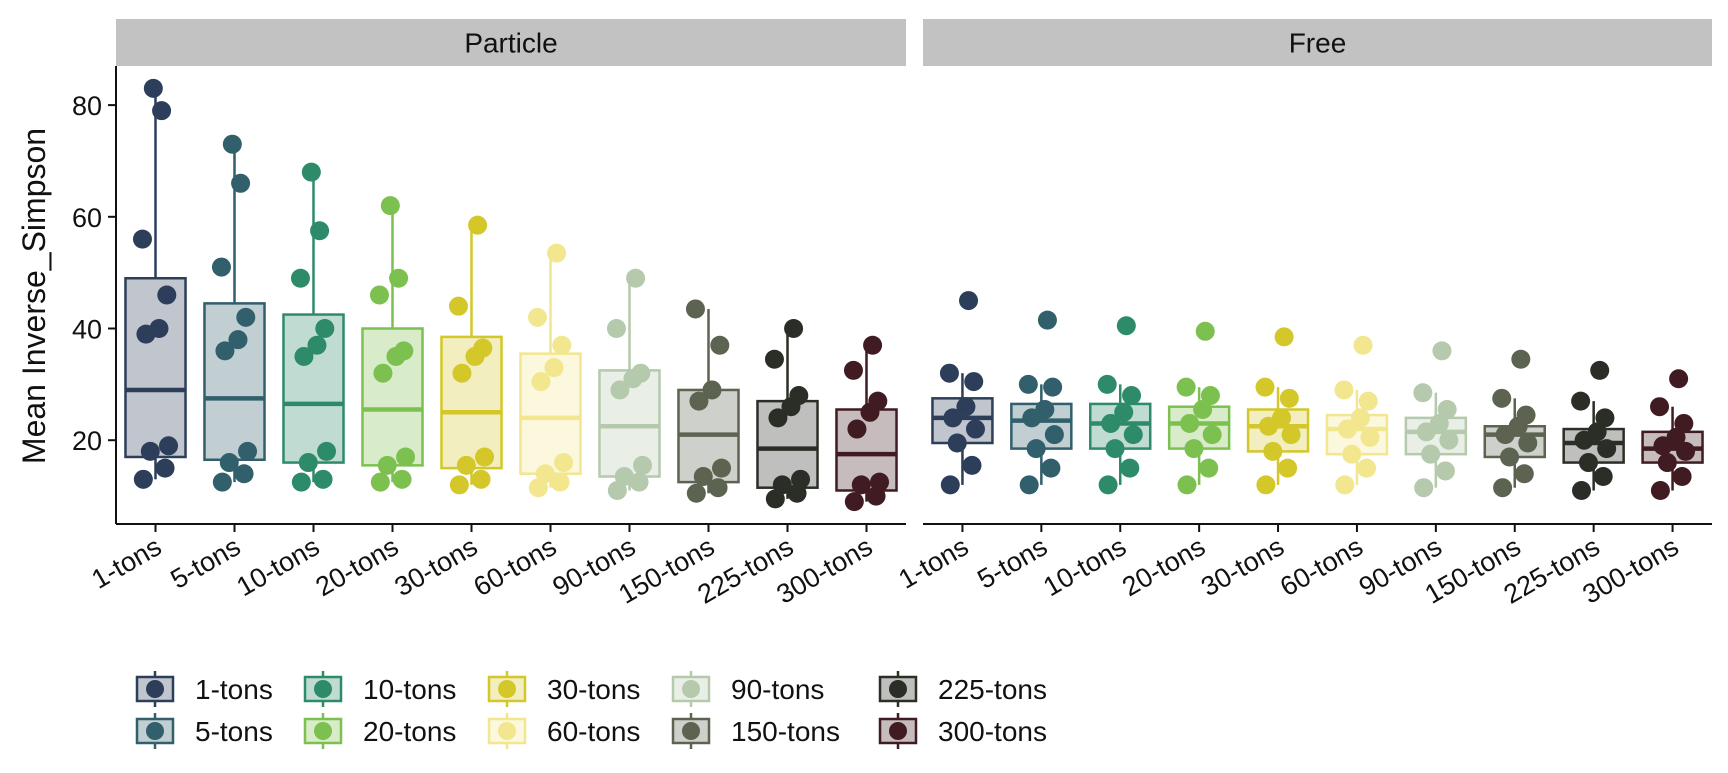  I want to click on y-tick-label: 80, so click(87, 106).